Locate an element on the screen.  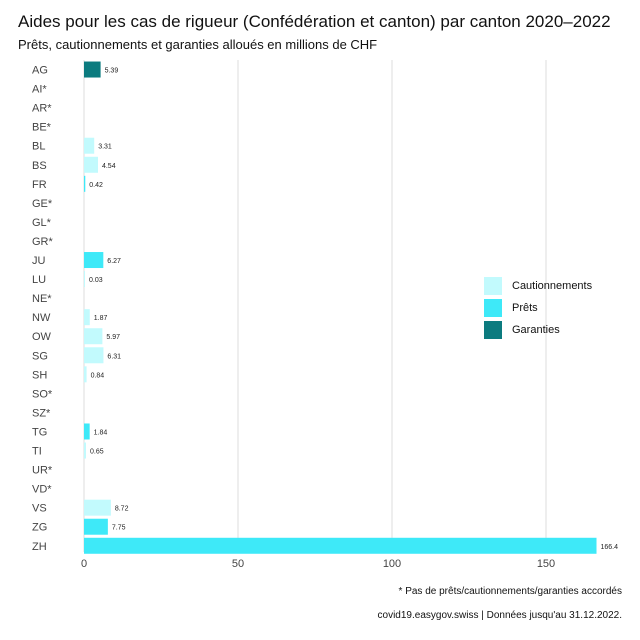
y-tick-label: OW is located at coordinates (42, 337).